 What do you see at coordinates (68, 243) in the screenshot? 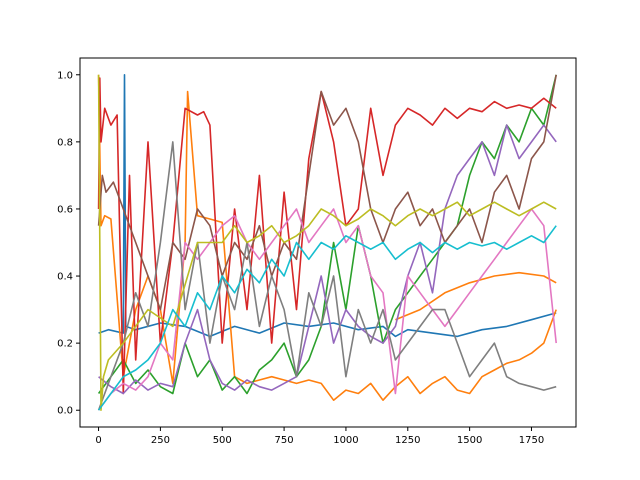
I see `y-axis: 0.0 0.2 0.4 0.6 0.8 1.0` at bounding box center [68, 243].